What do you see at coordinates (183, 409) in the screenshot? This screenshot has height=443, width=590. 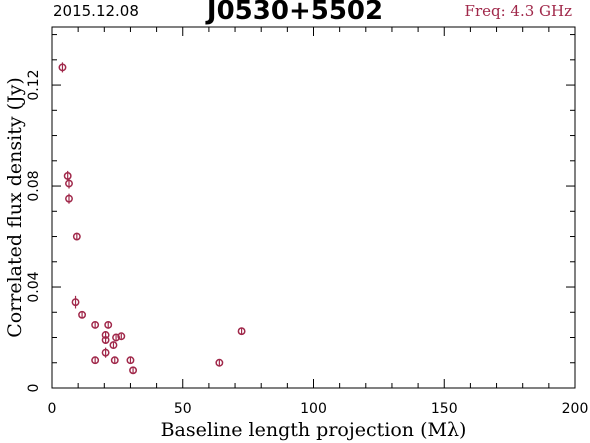 I see `x-tick-label: 50` at bounding box center [183, 409].